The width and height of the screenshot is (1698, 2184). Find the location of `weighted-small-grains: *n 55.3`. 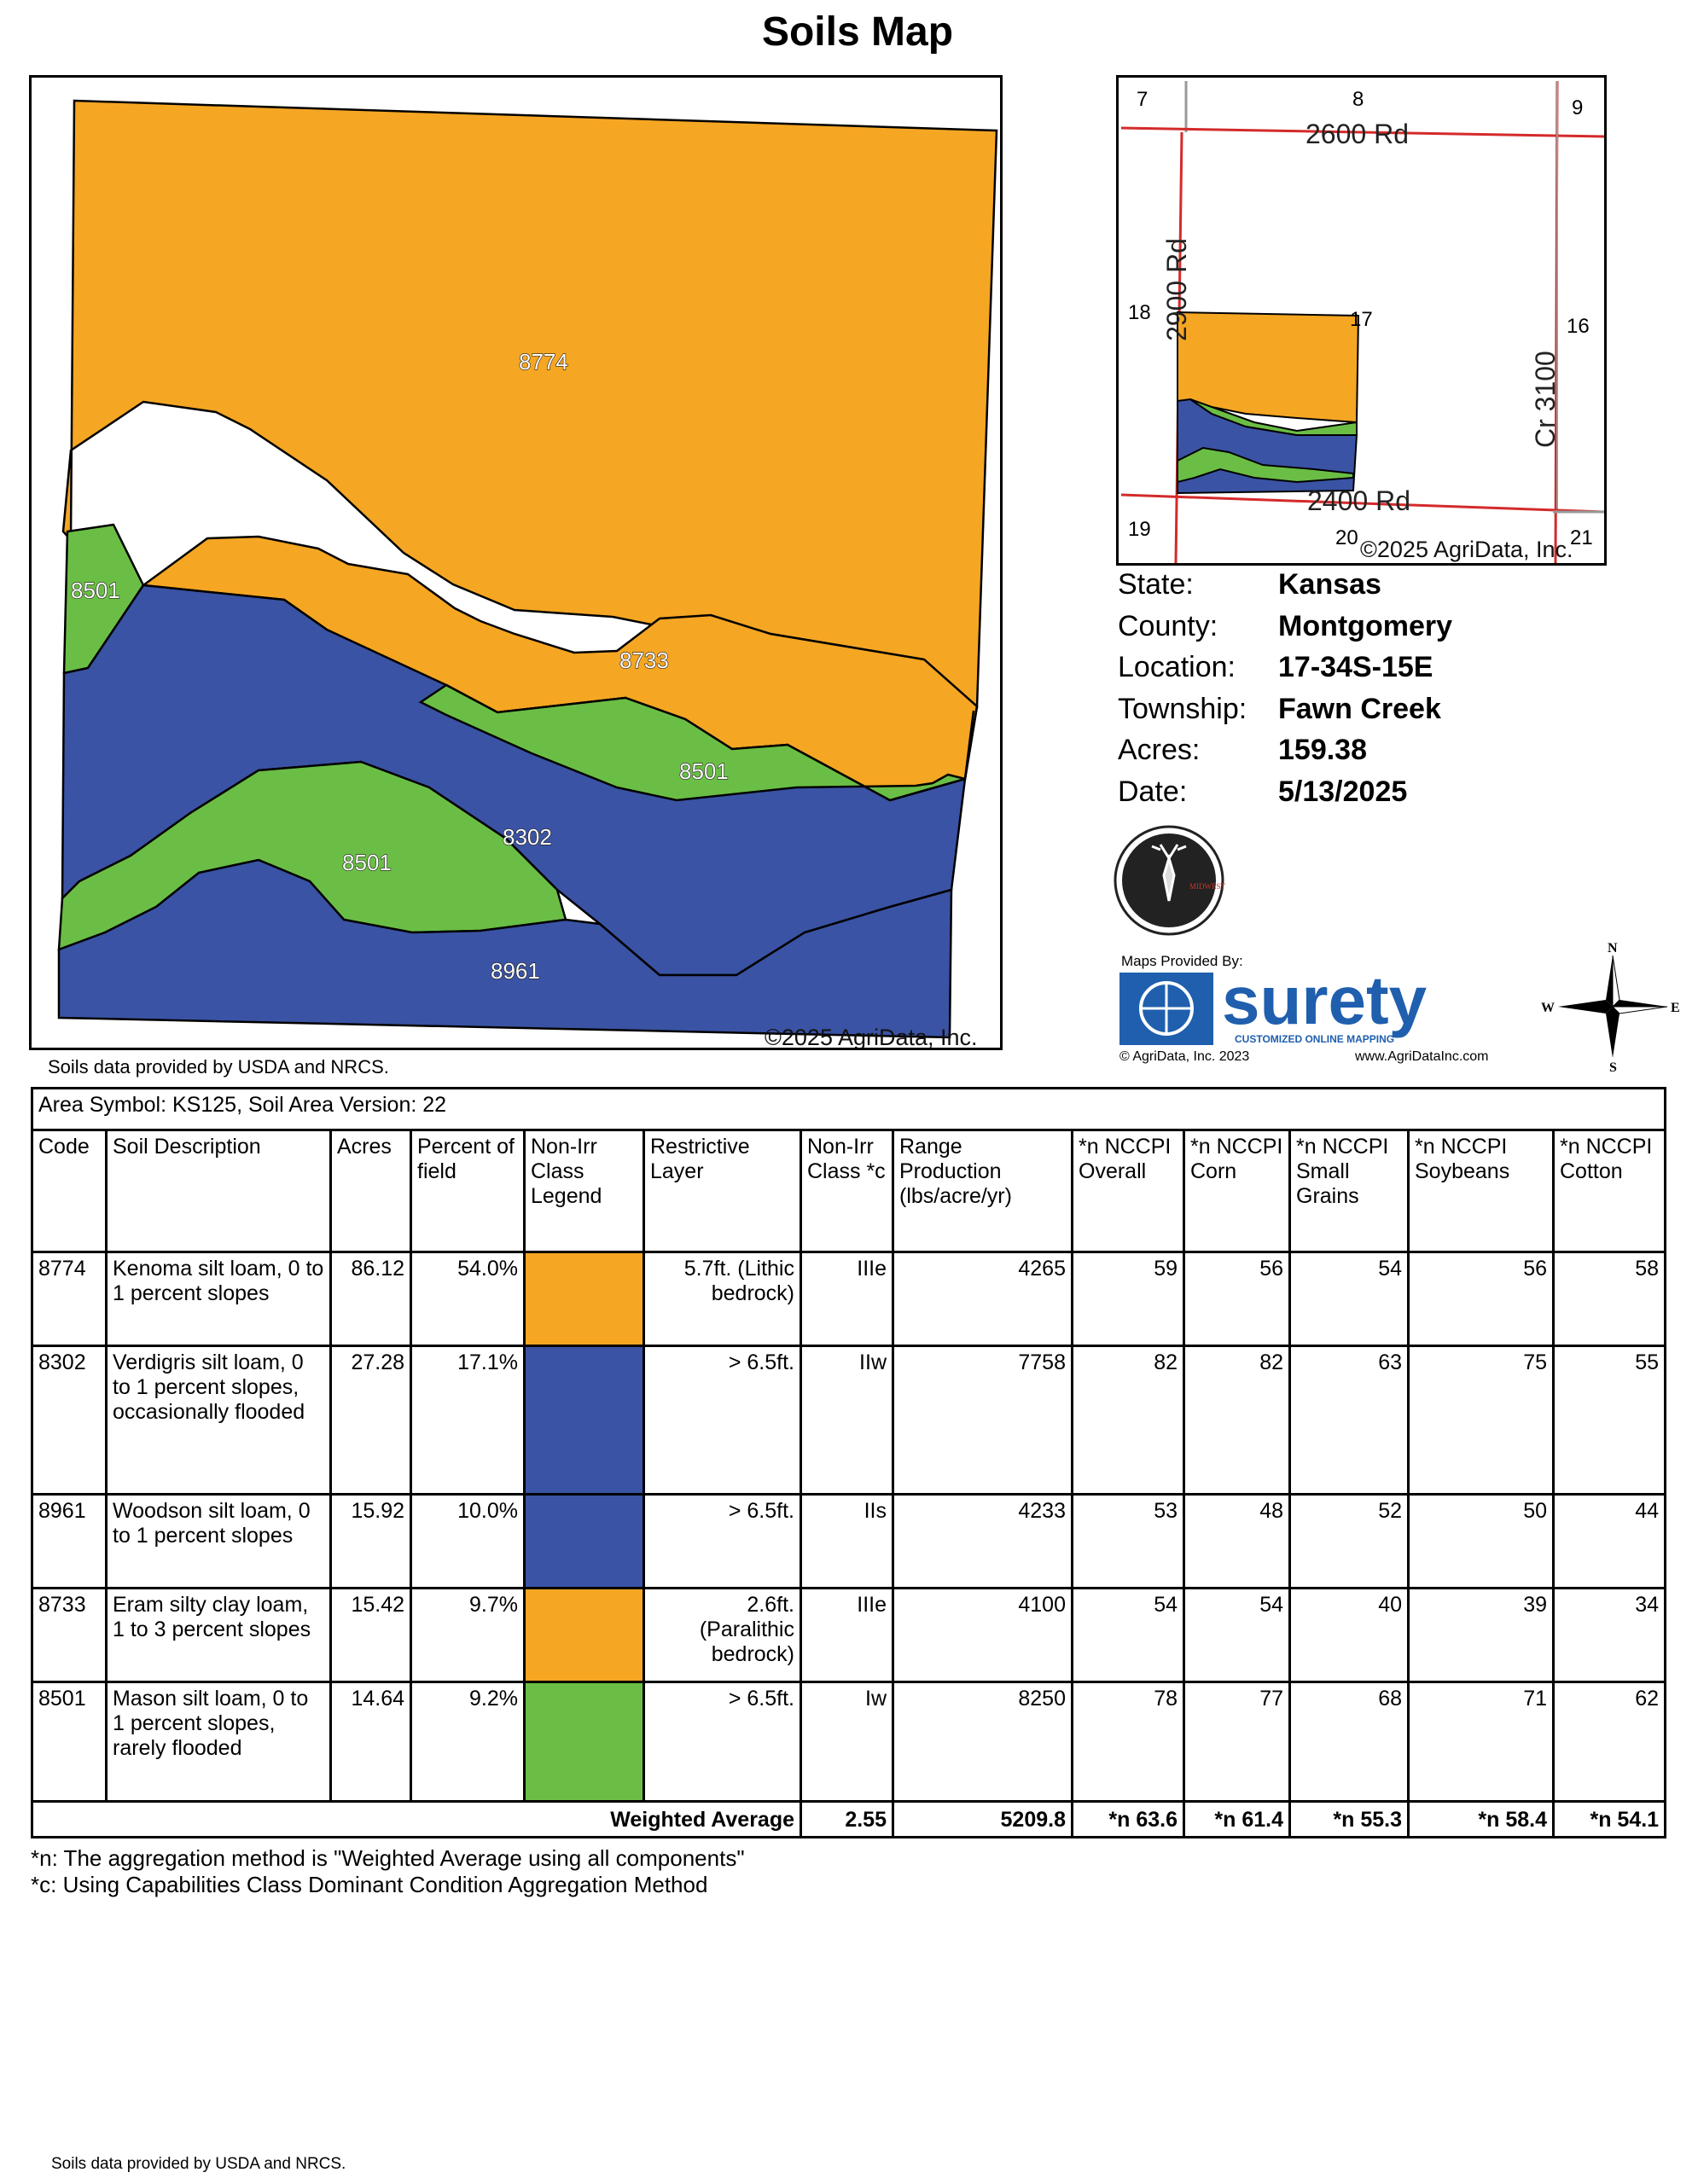

weighted-small-grains: *n 55.3 is located at coordinates (1349, 1819).